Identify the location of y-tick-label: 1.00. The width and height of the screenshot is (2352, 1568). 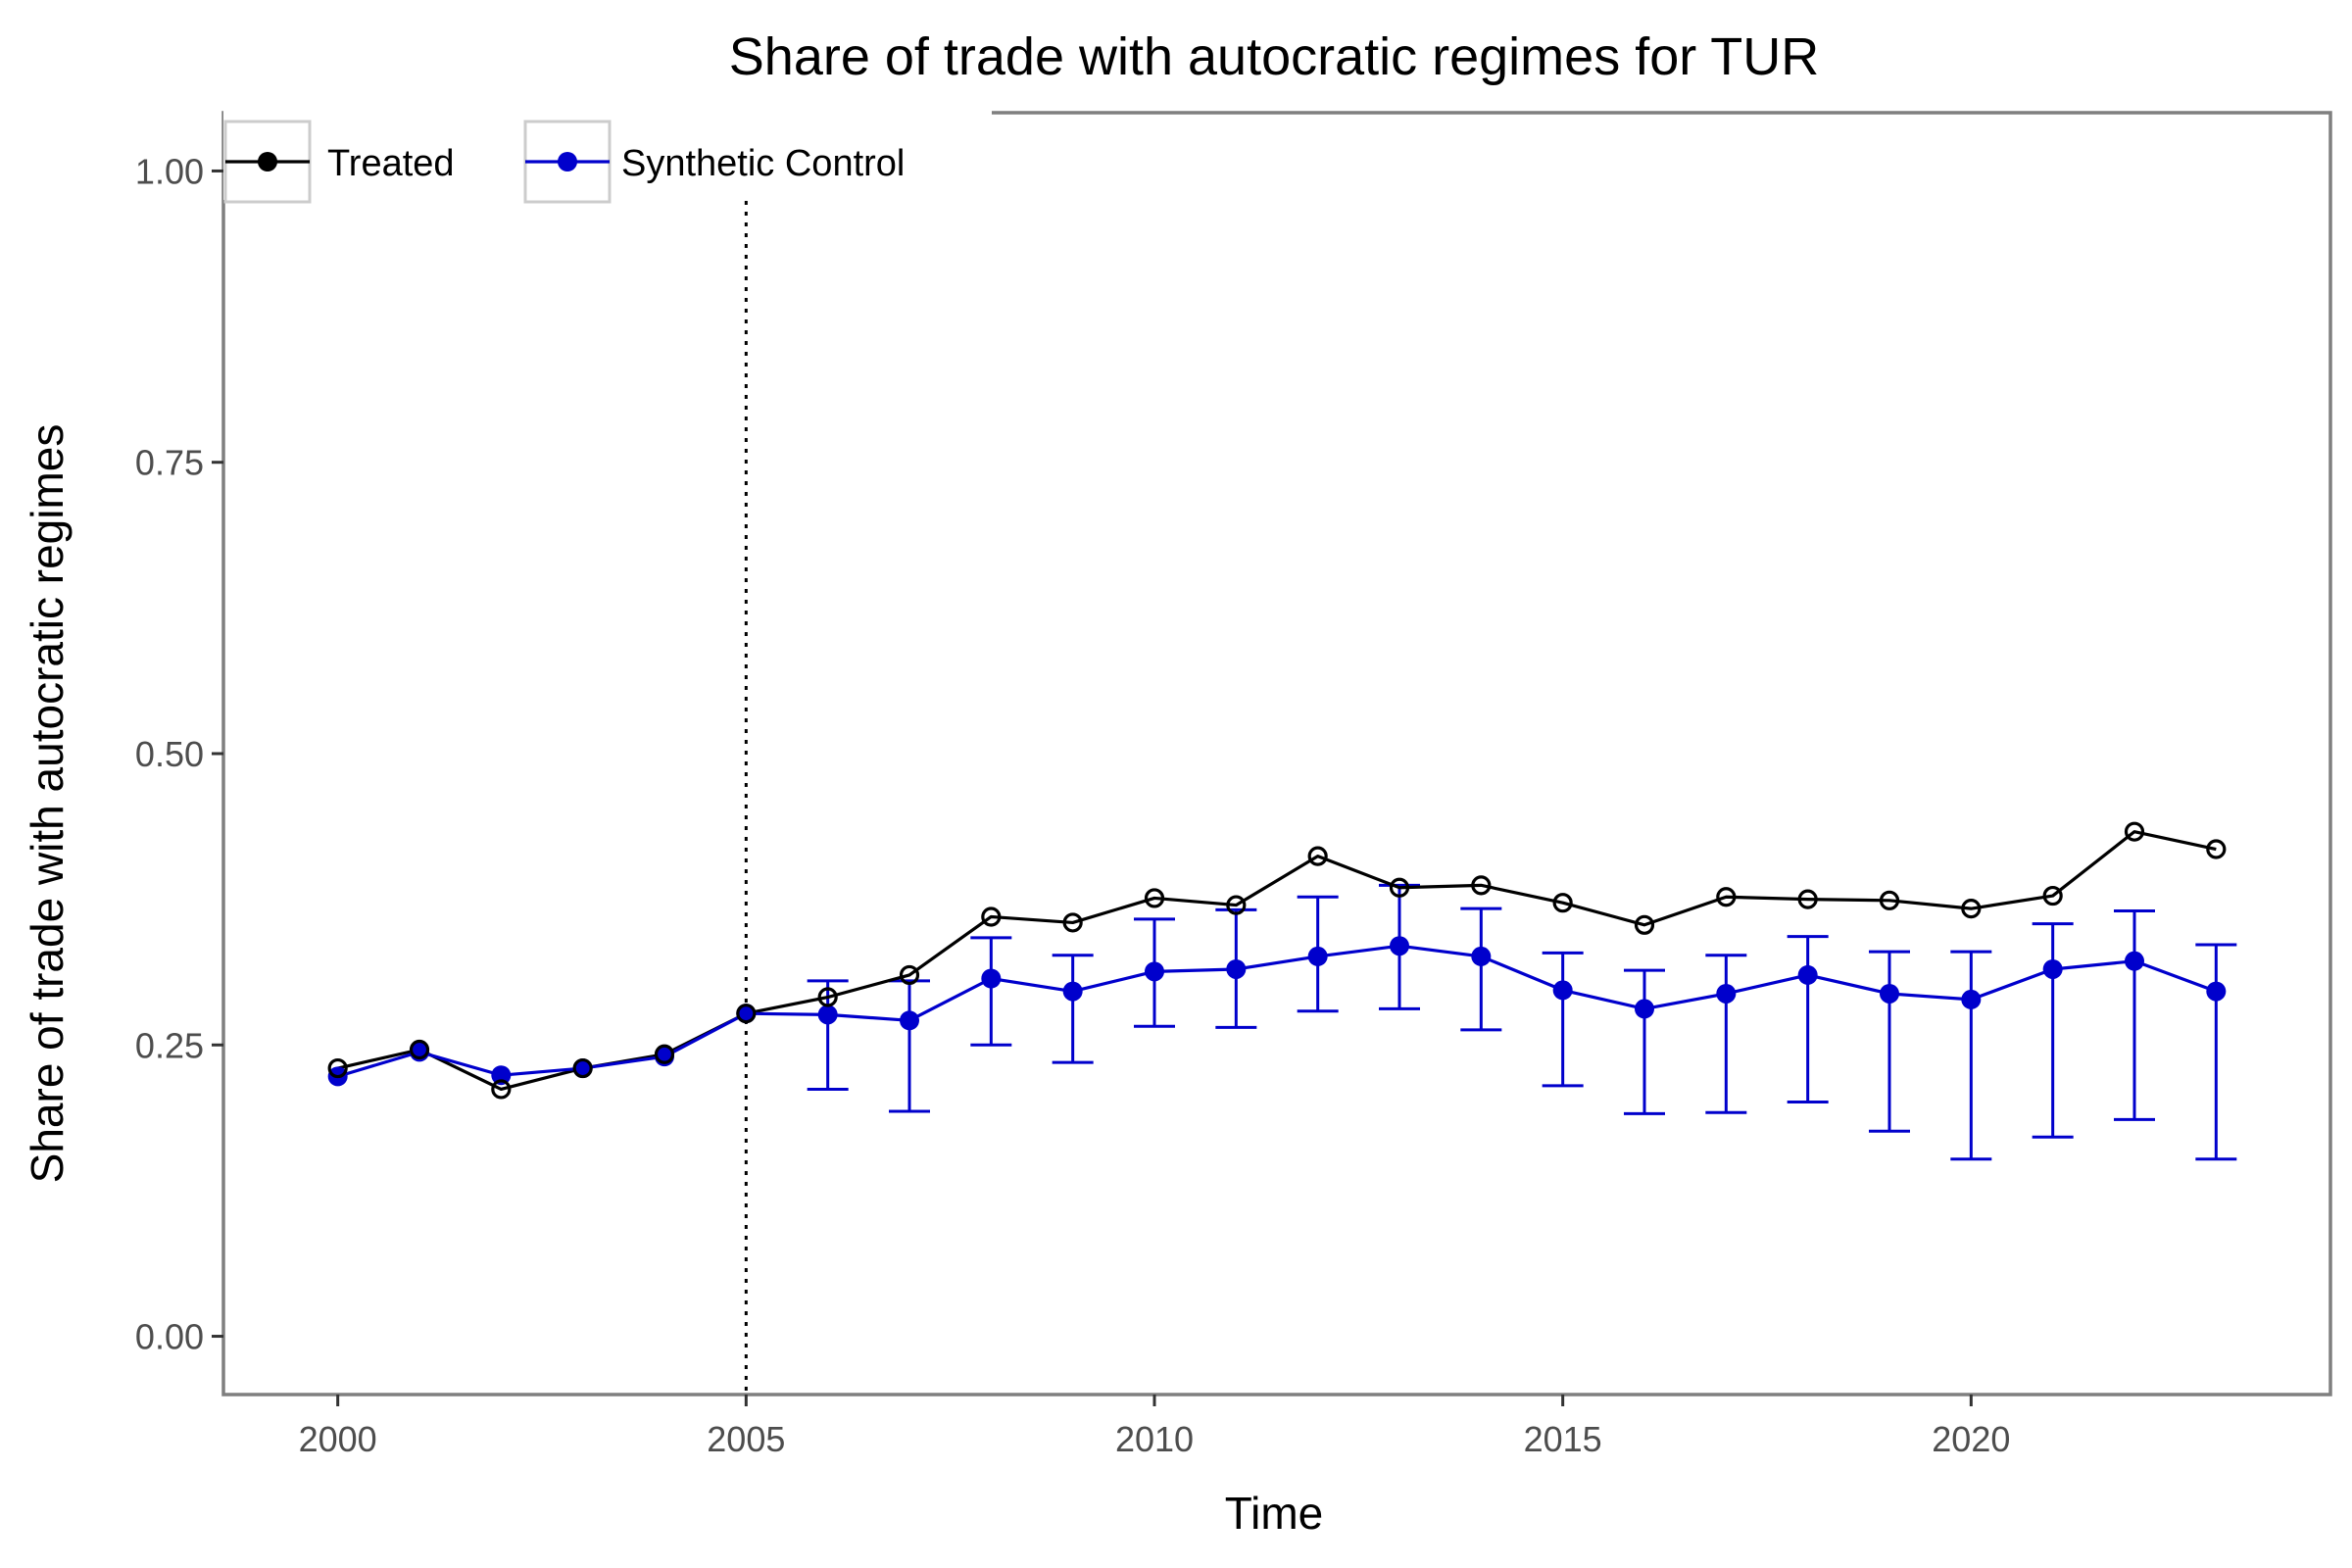
(169, 171).